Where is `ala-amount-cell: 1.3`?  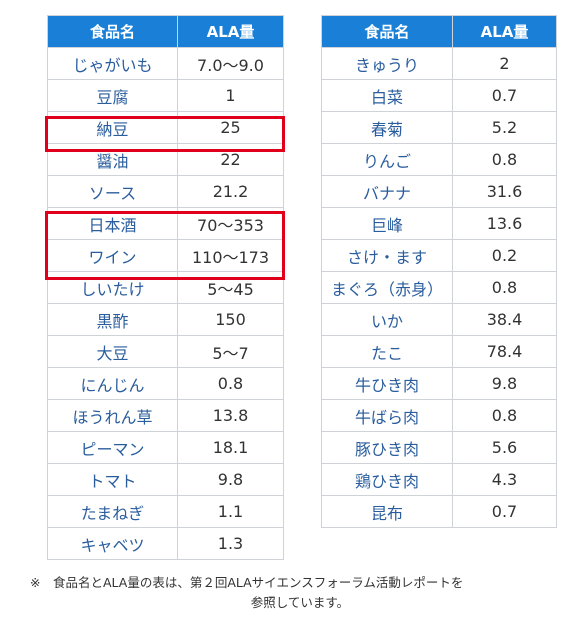
ala-amount-cell: 1.3 is located at coordinates (230, 543).